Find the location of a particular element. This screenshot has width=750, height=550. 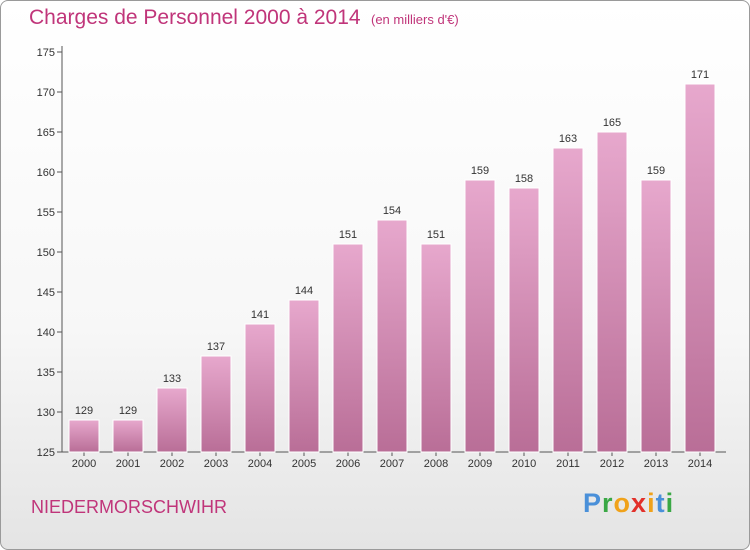

bar-value-label: 158 is located at coordinates (524, 179).